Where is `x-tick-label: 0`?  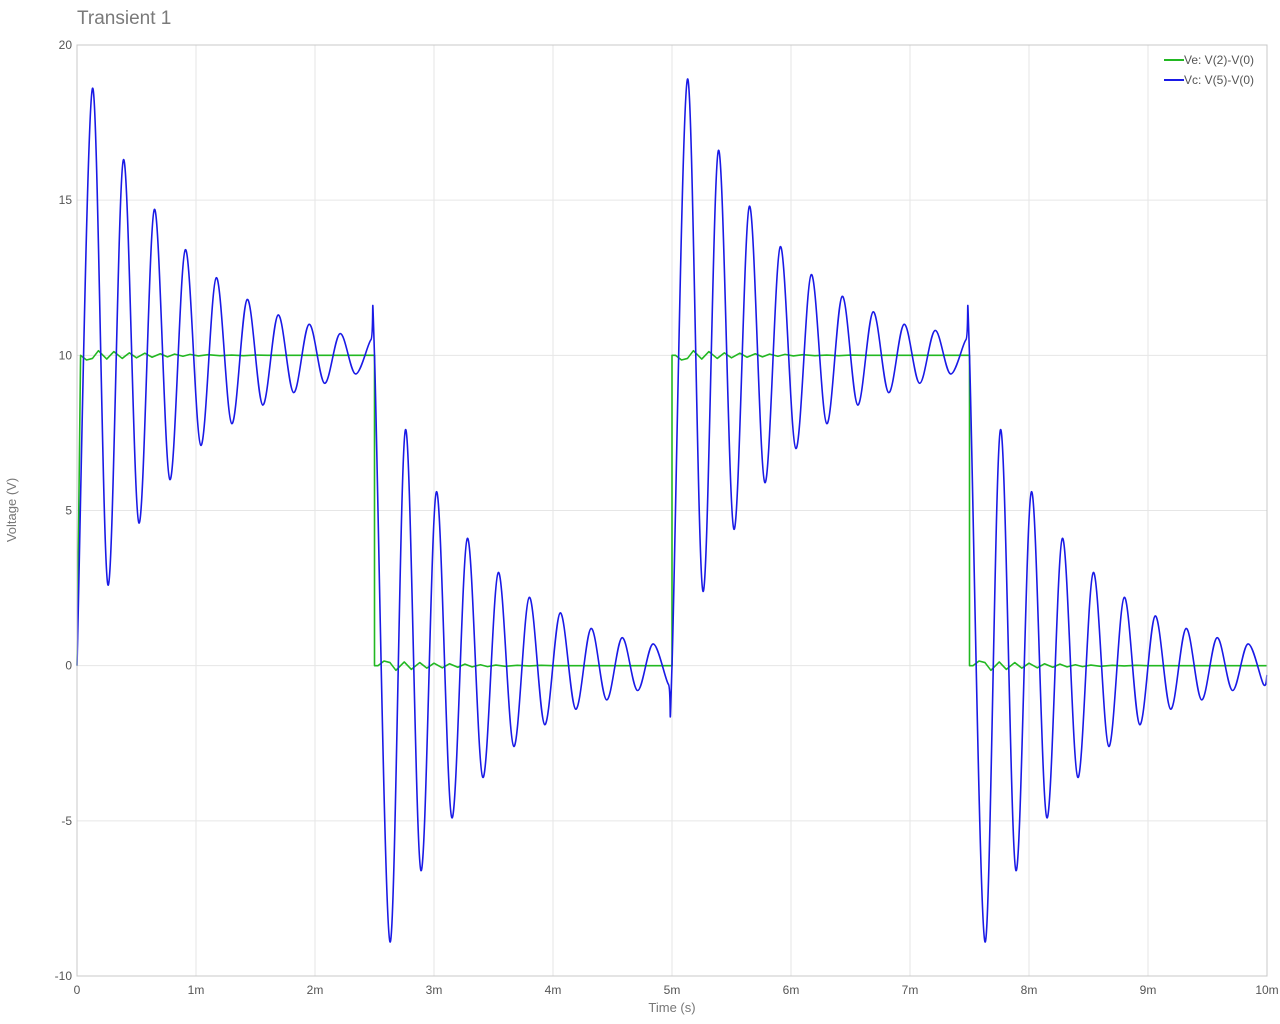 x-tick-label: 0 is located at coordinates (77, 990).